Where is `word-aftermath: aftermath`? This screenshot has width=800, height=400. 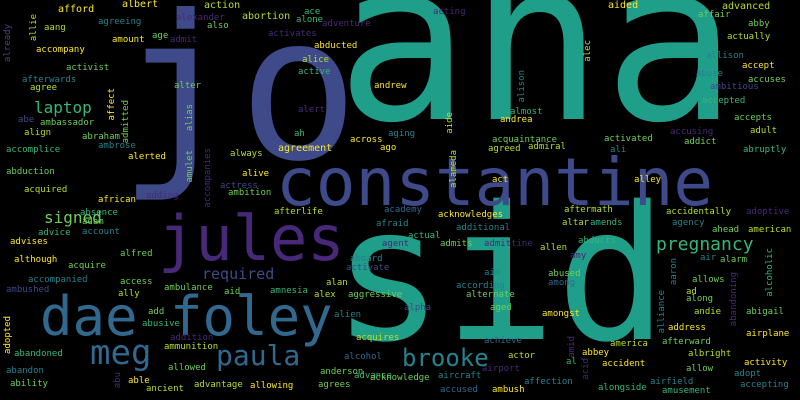
word-aftermath: aftermath is located at coordinates (588, 210).